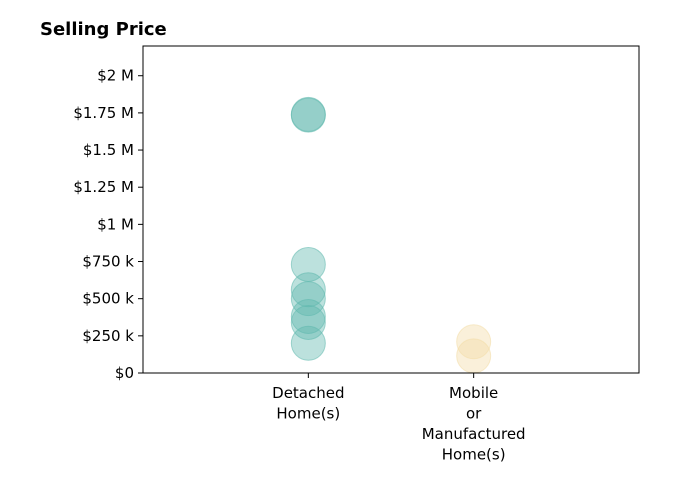  I want to click on y-tick-label: $750 k, so click(108, 262).